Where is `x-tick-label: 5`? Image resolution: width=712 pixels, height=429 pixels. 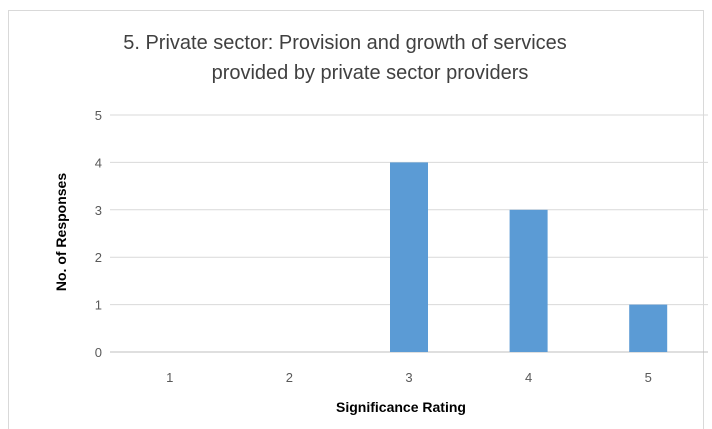 x-tick-label: 5 is located at coordinates (648, 377).